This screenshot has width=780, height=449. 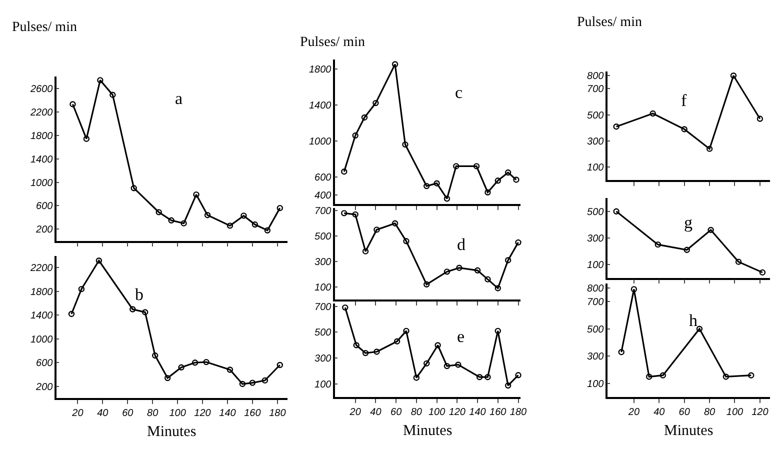 What do you see at coordinates (461, 336) in the screenshot?
I see `text: e` at bounding box center [461, 336].